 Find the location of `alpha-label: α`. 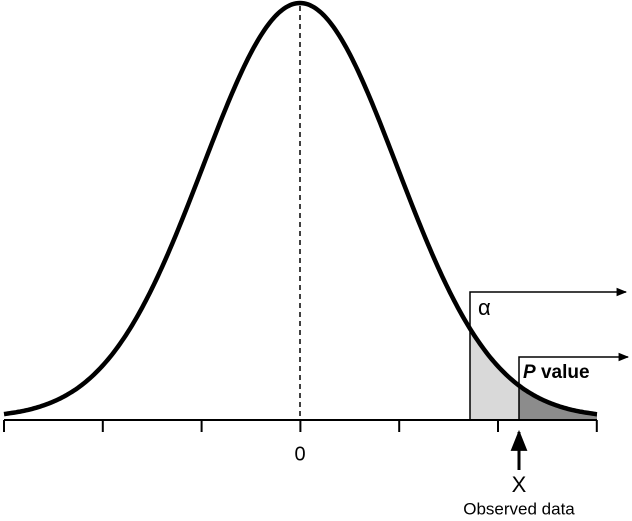

alpha-label: α is located at coordinates (484, 307).